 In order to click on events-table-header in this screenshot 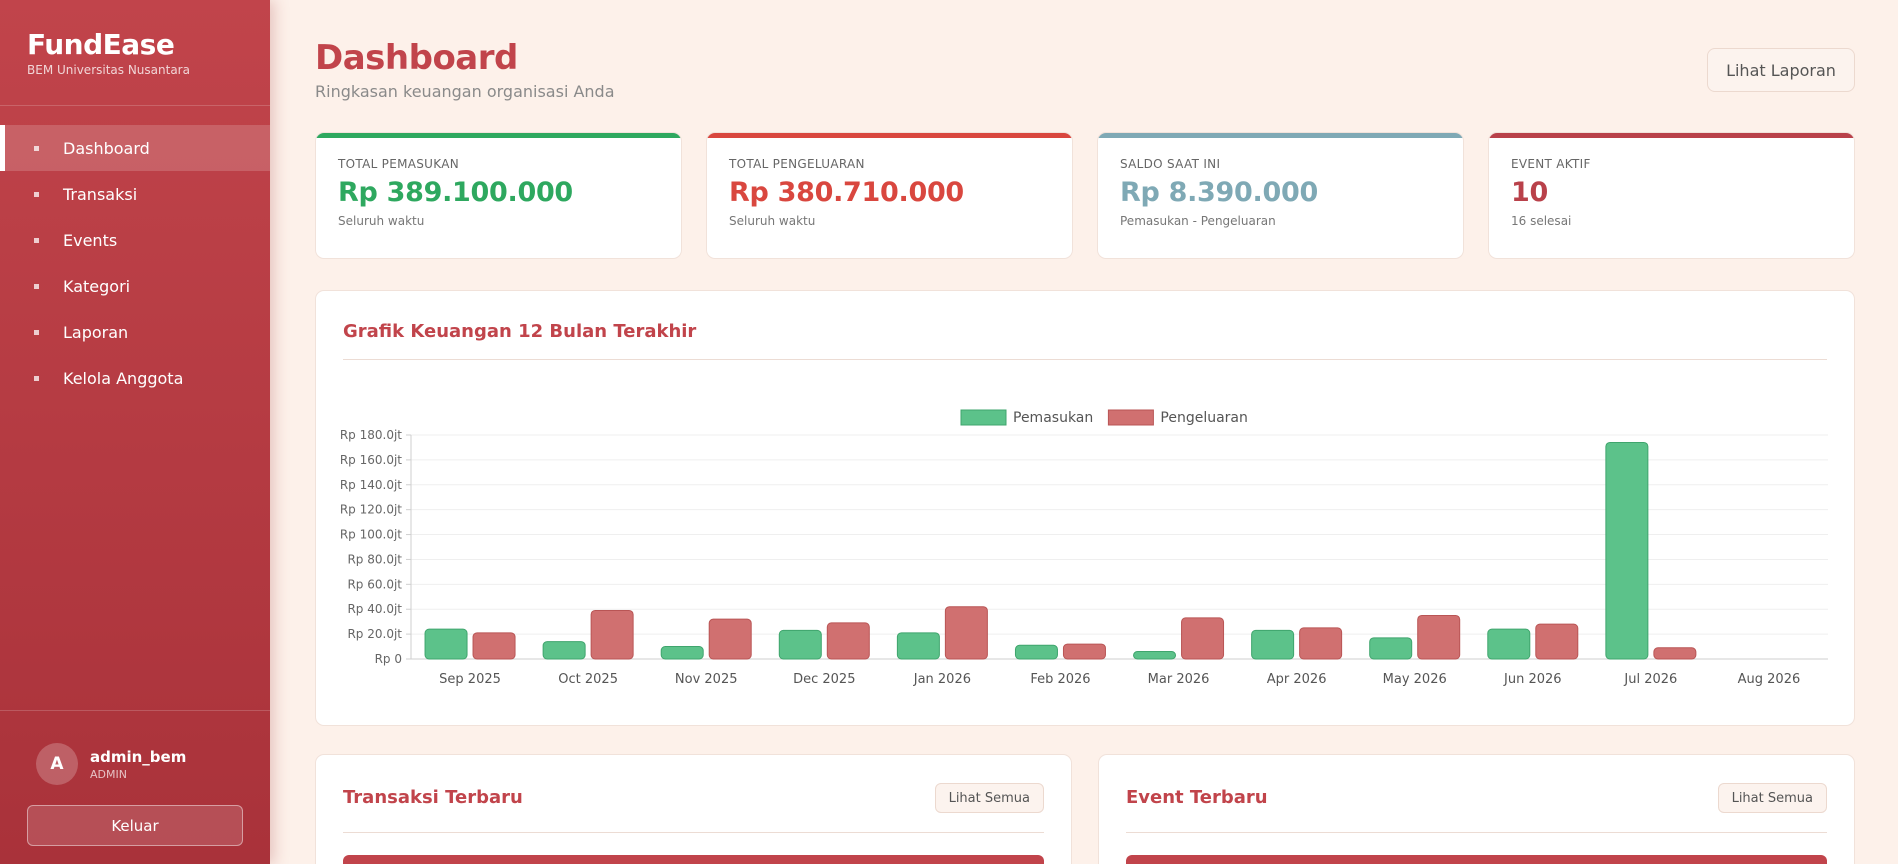, I will do `click(1476, 859)`.